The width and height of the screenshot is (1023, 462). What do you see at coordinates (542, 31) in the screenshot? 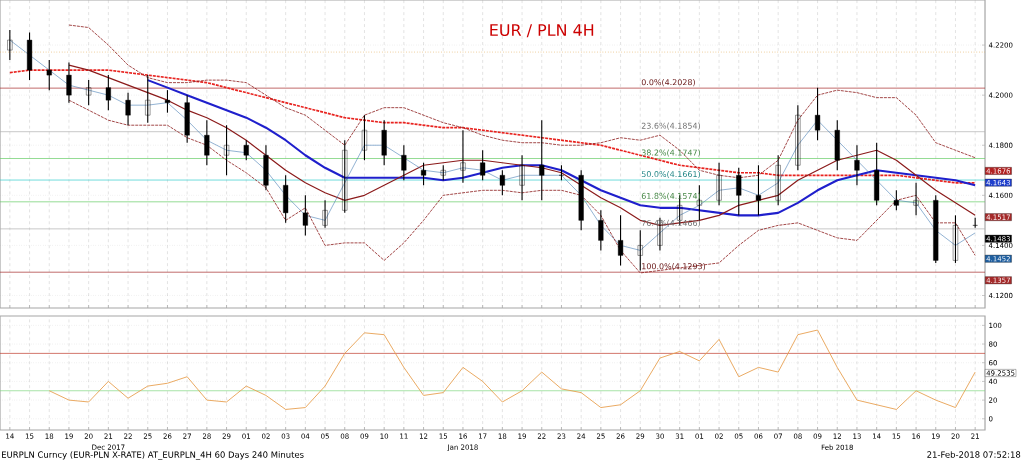
I see `text: EUR / PLN 4H` at bounding box center [542, 31].